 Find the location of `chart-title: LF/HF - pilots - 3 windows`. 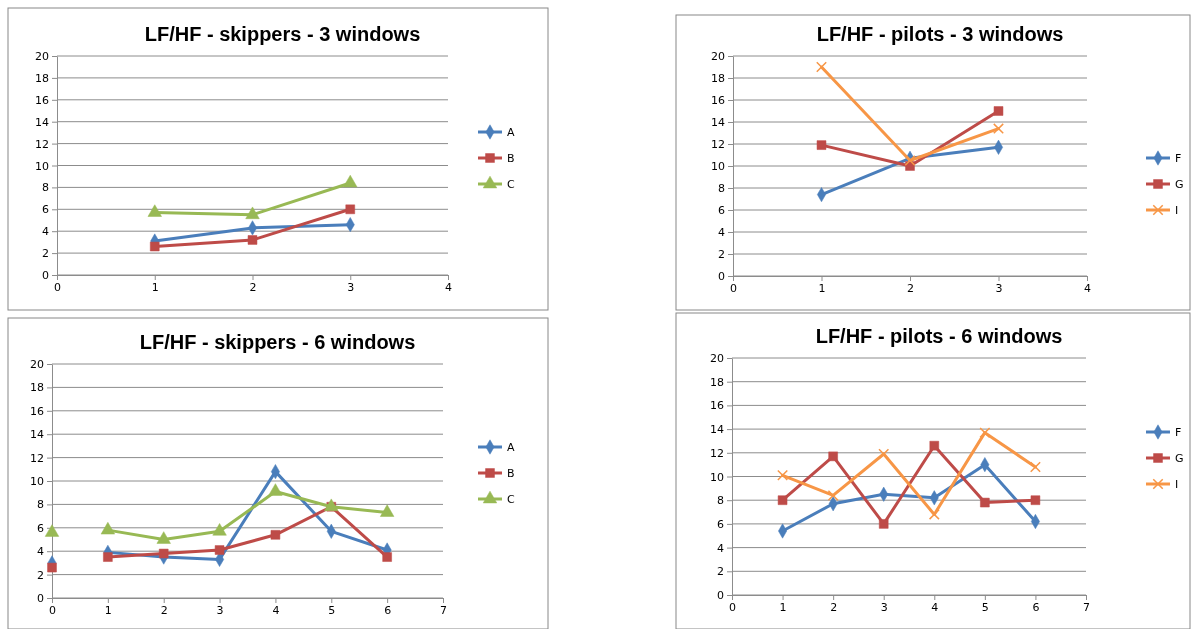

chart-title: LF/HF - pilots - 3 windows is located at coordinates (940, 34).